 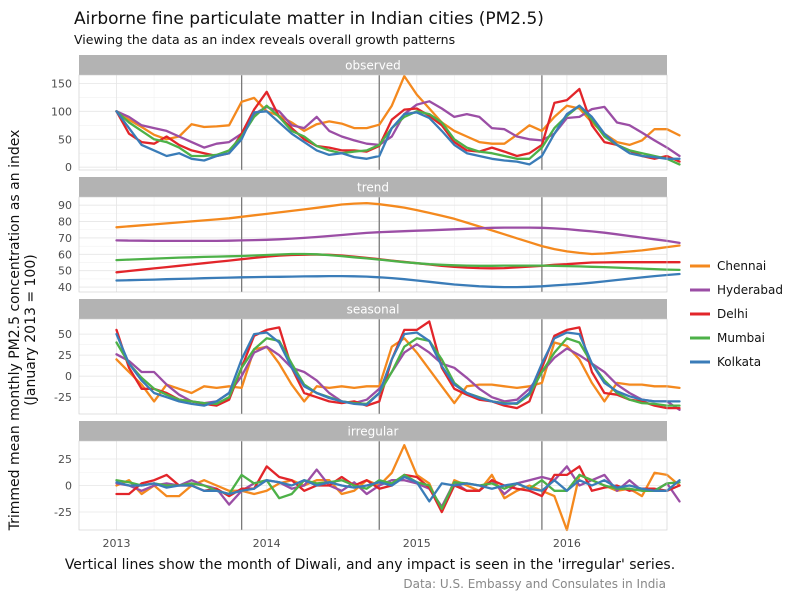 What do you see at coordinates (117, 543) in the screenshot?
I see `x-tick-label: 2013` at bounding box center [117, 543].